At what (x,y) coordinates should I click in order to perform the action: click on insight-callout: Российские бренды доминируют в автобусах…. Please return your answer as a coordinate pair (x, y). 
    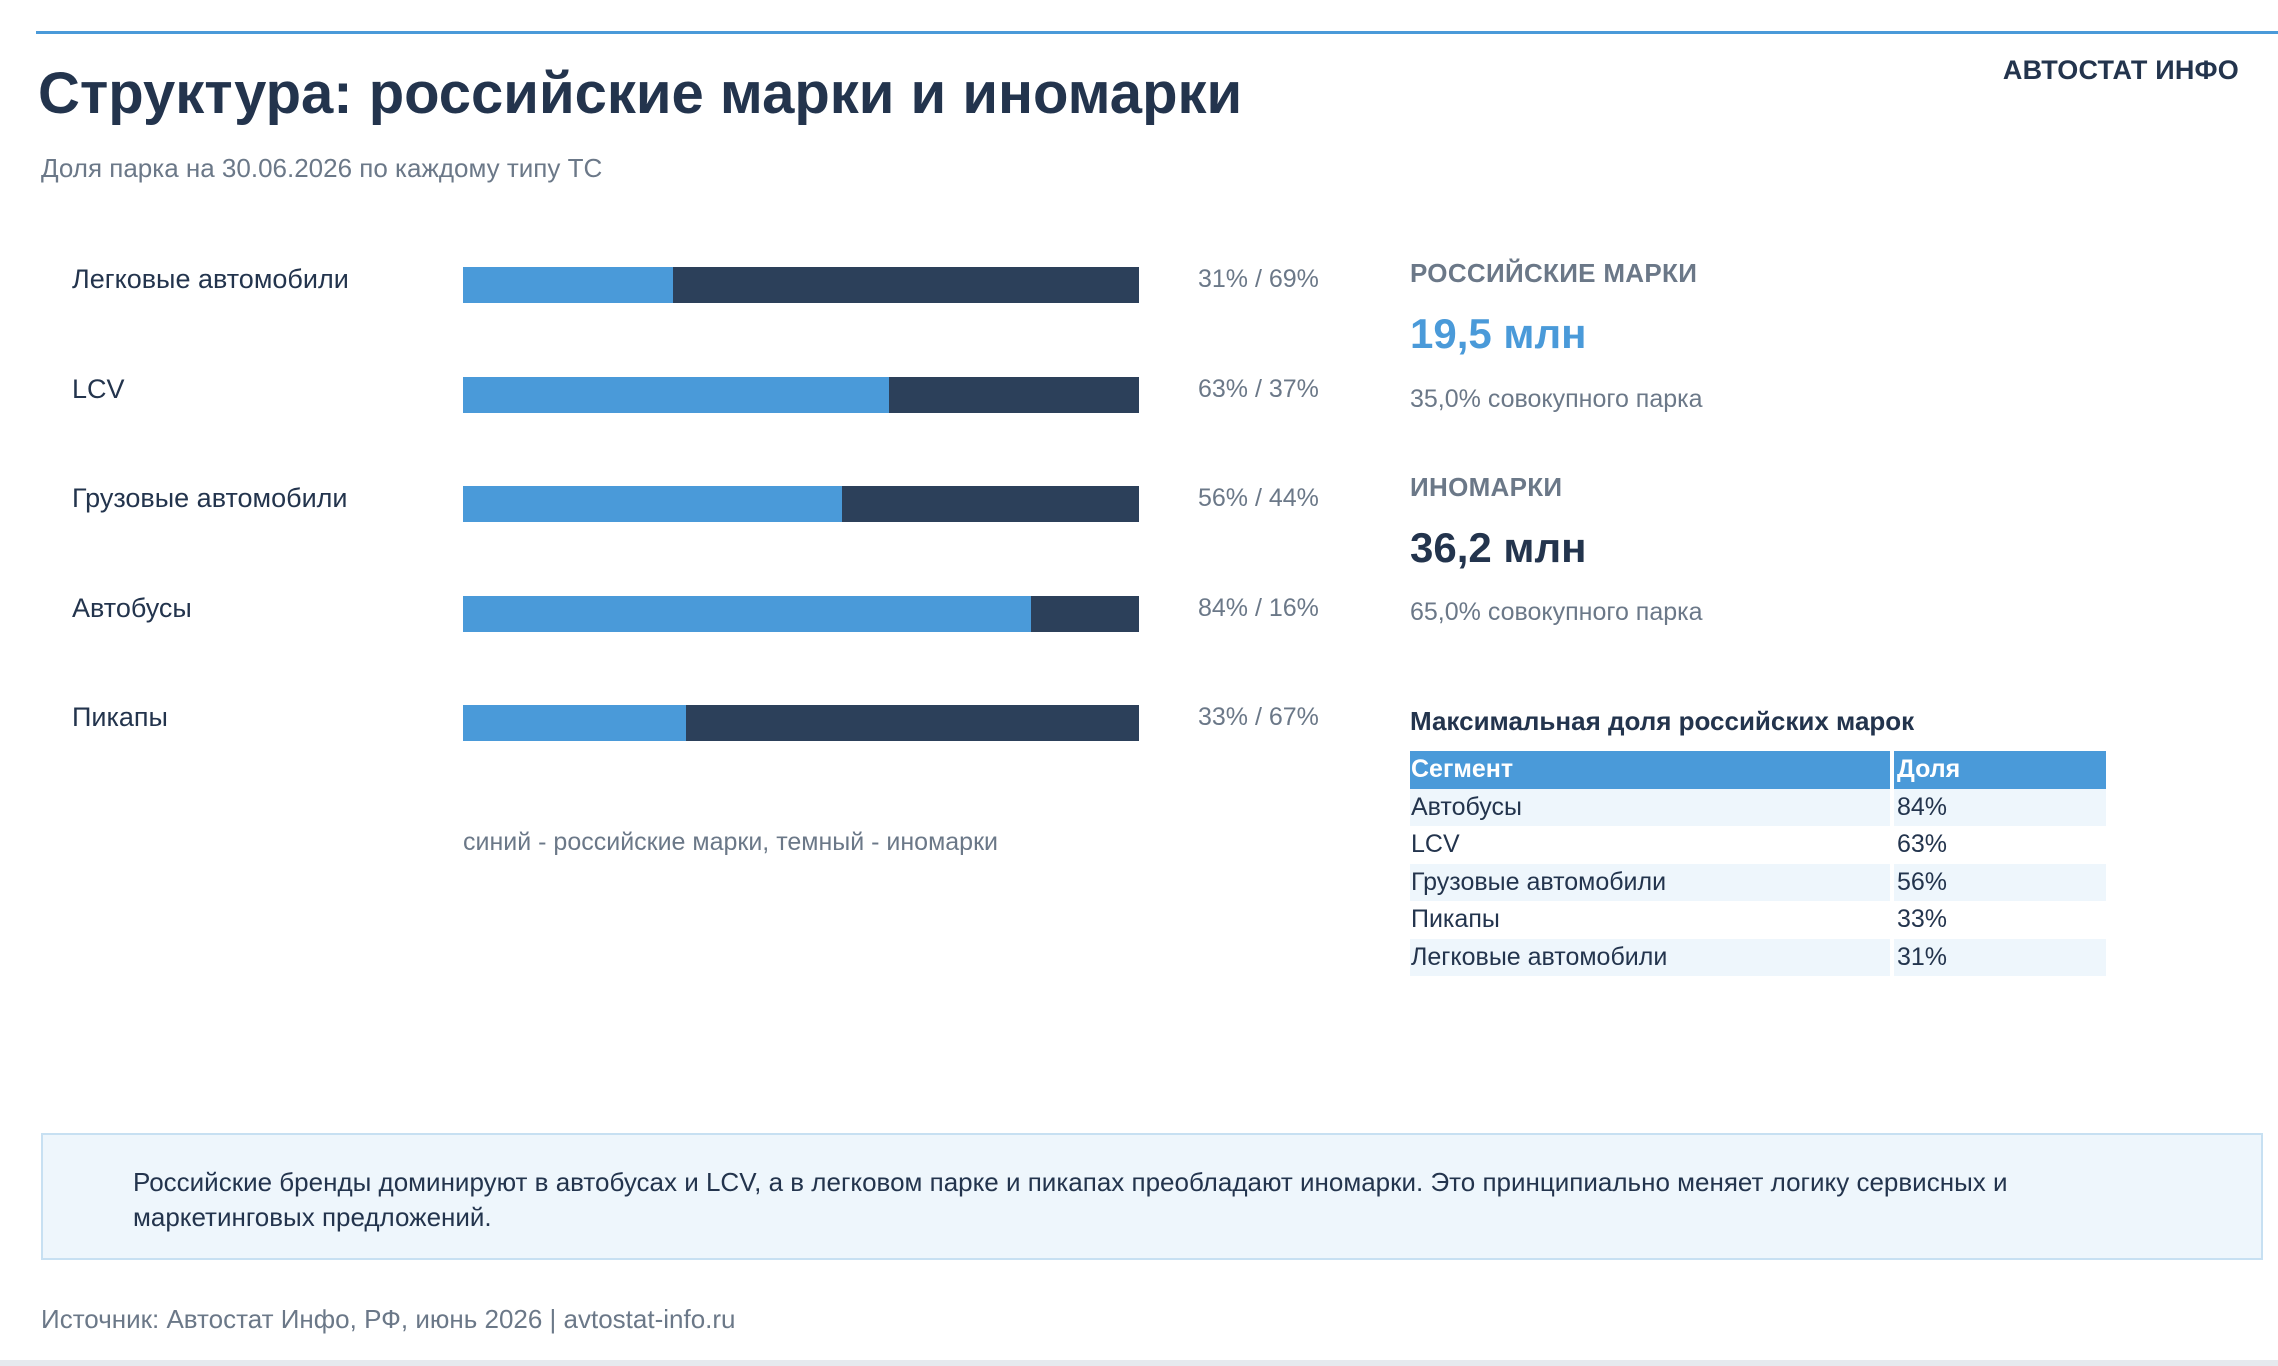
    Looking at the image, I should click on (1152, 1196).